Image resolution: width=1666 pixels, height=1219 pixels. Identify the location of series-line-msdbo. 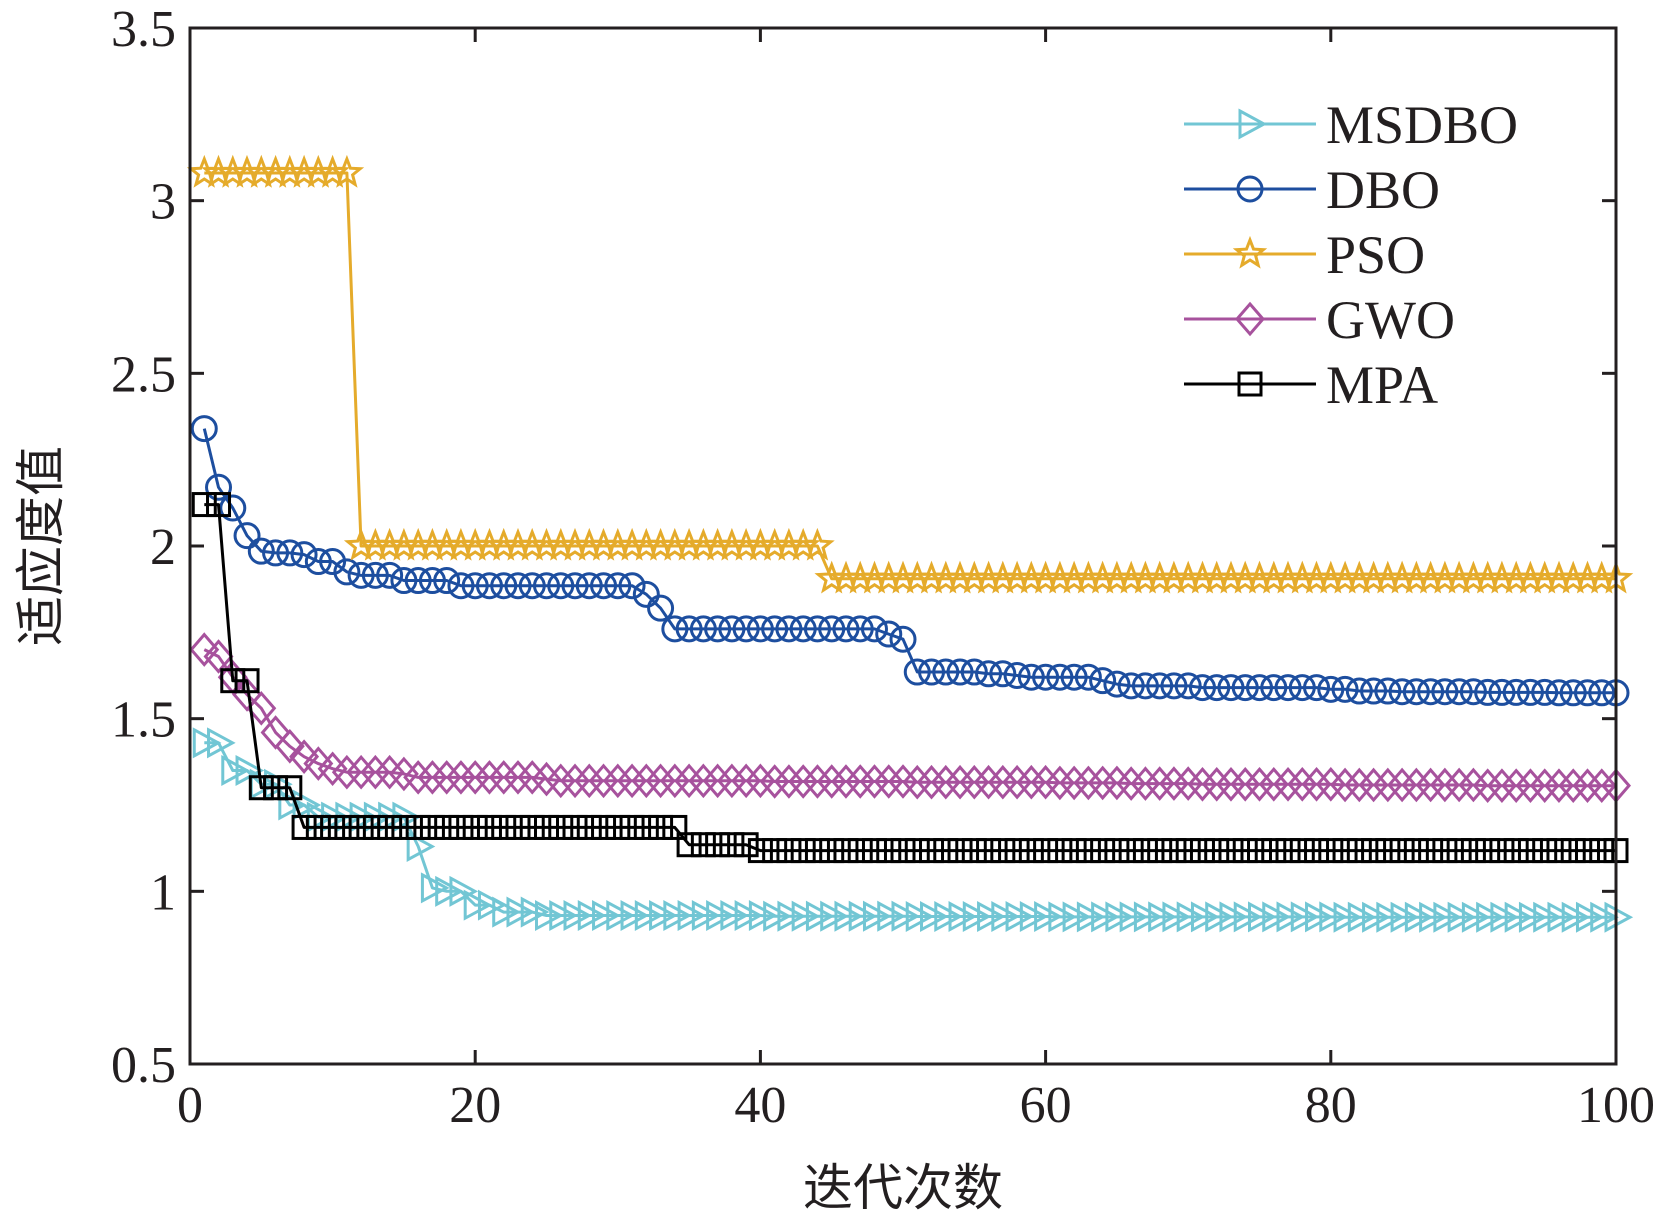
(910, 830).